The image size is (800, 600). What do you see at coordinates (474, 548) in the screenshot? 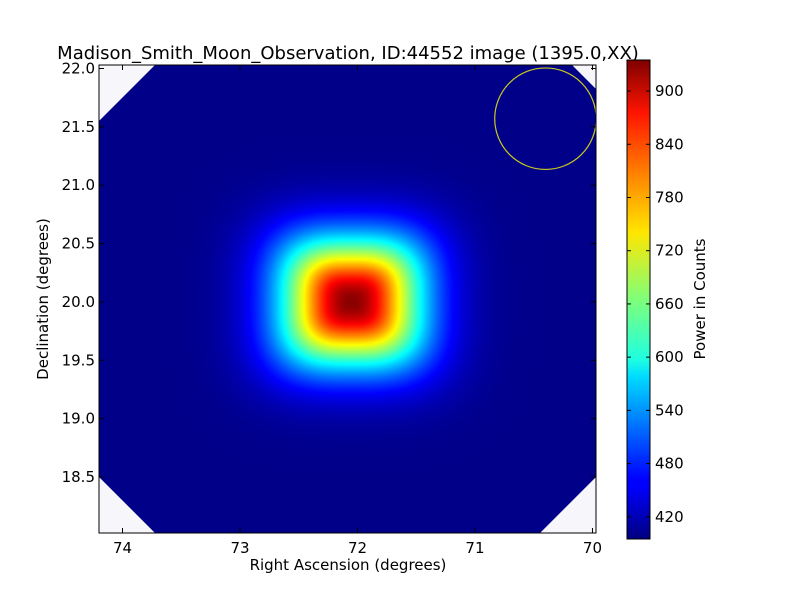
I see `x-tick-label: 71` at bounding box center [474, 548].